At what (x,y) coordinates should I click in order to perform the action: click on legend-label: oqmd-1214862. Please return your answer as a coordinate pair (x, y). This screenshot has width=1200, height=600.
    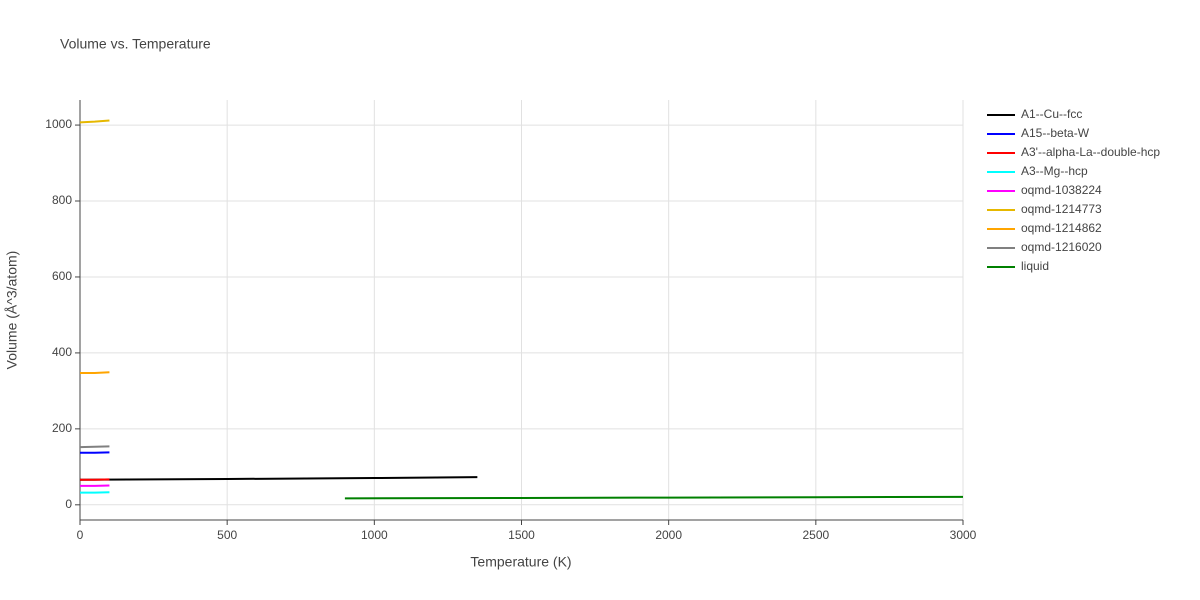
    Looking at the image, I should click on (1061, 228).